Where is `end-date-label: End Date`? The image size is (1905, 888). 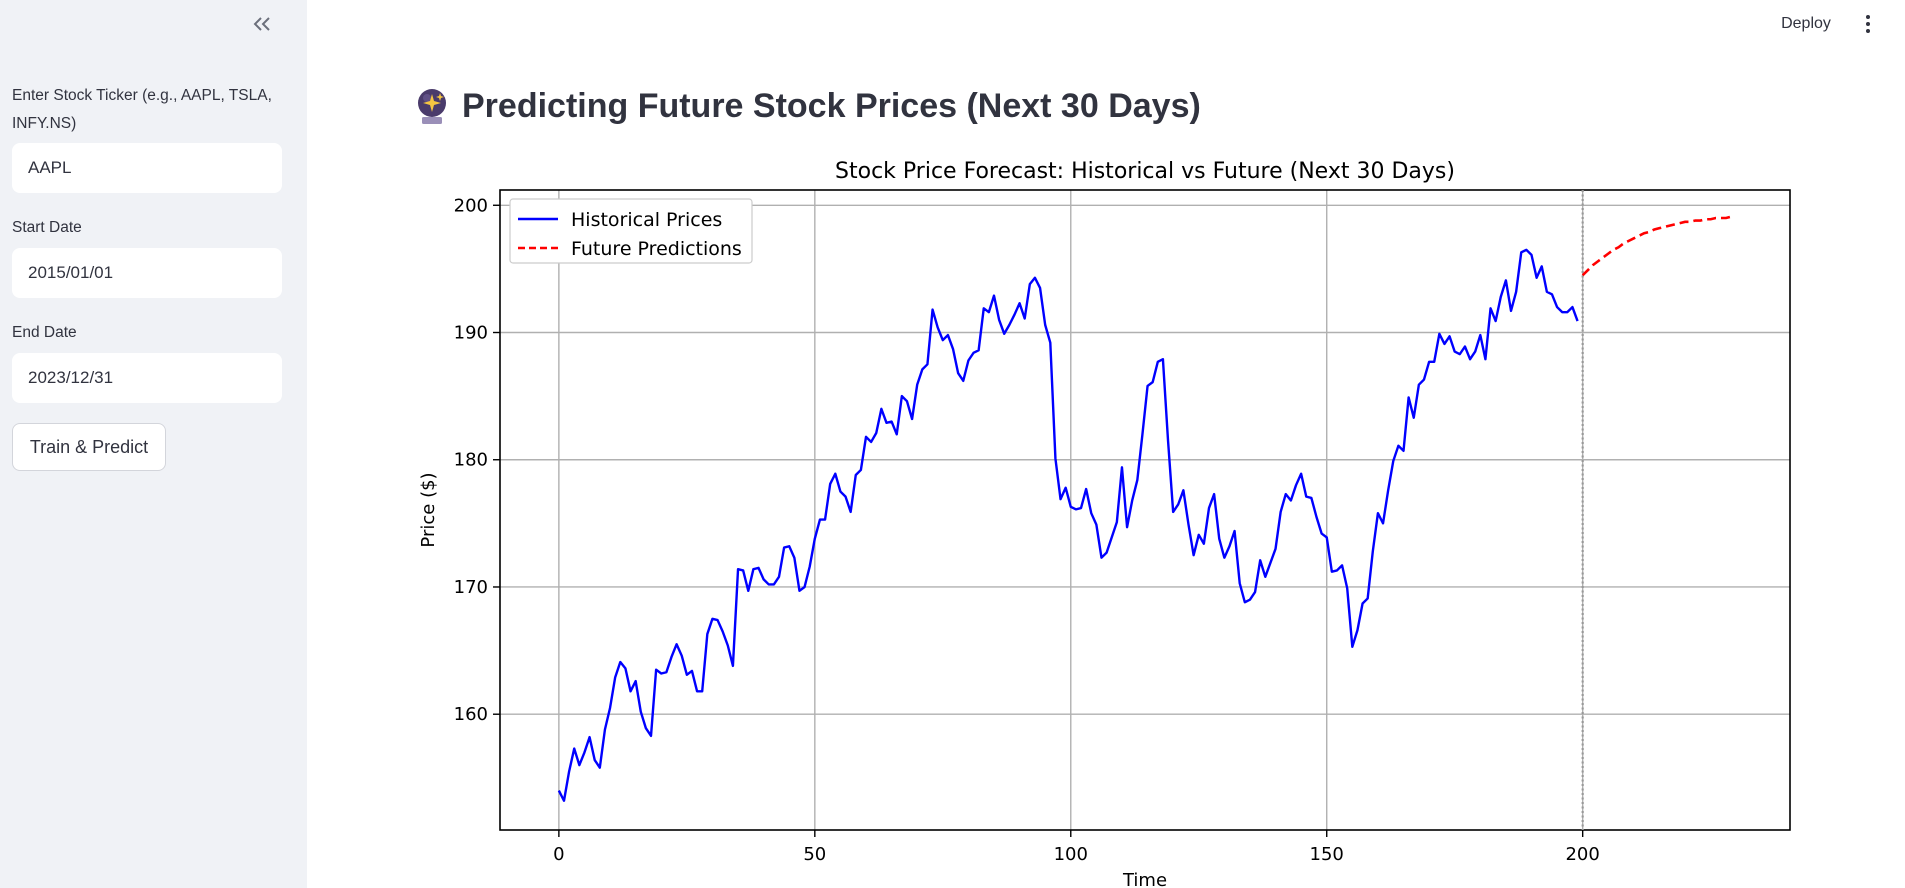
end-date-label: End Date is located at coordinates (44, 332).